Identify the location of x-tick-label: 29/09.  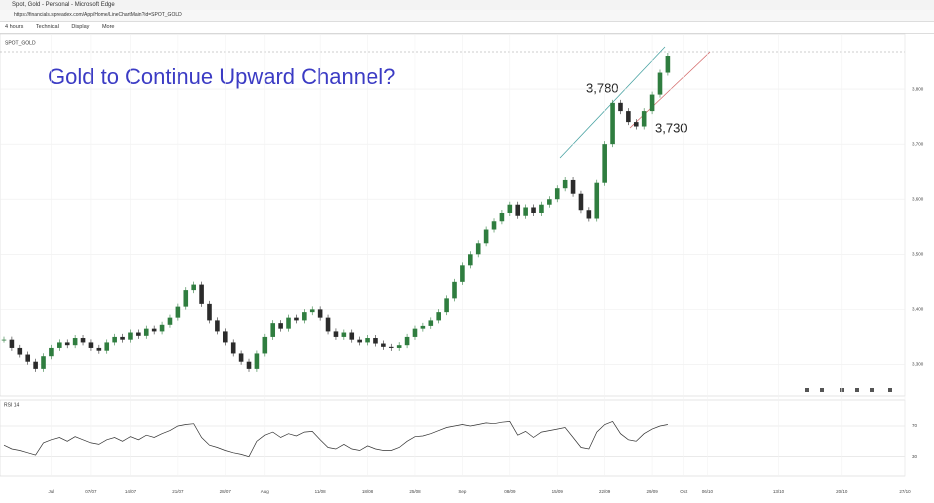
(652, 491).